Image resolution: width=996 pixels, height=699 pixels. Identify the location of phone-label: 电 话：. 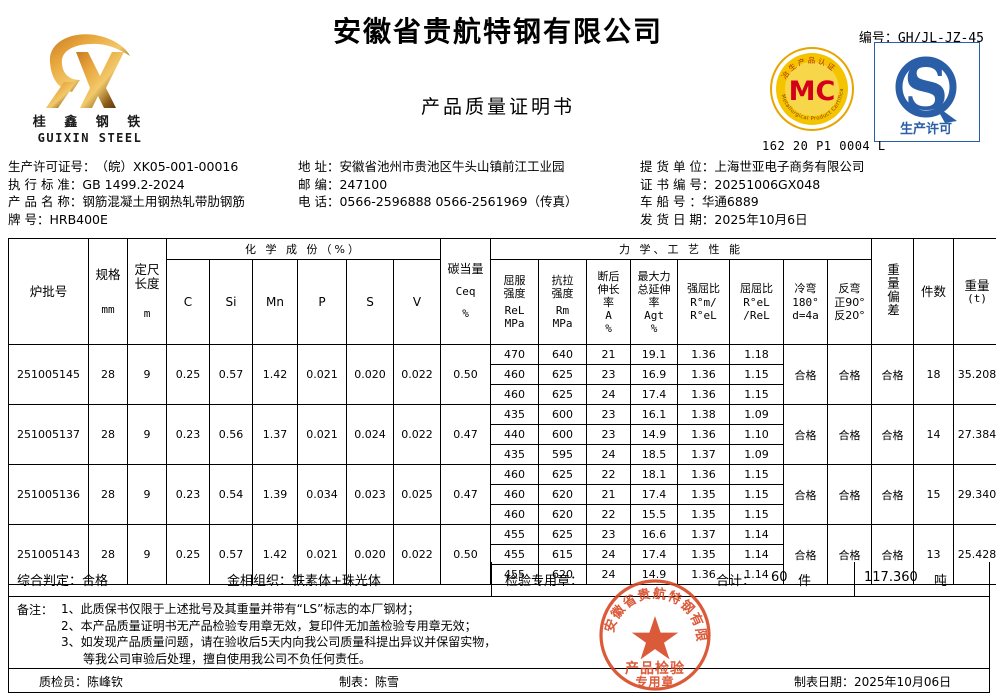
(318, 202).